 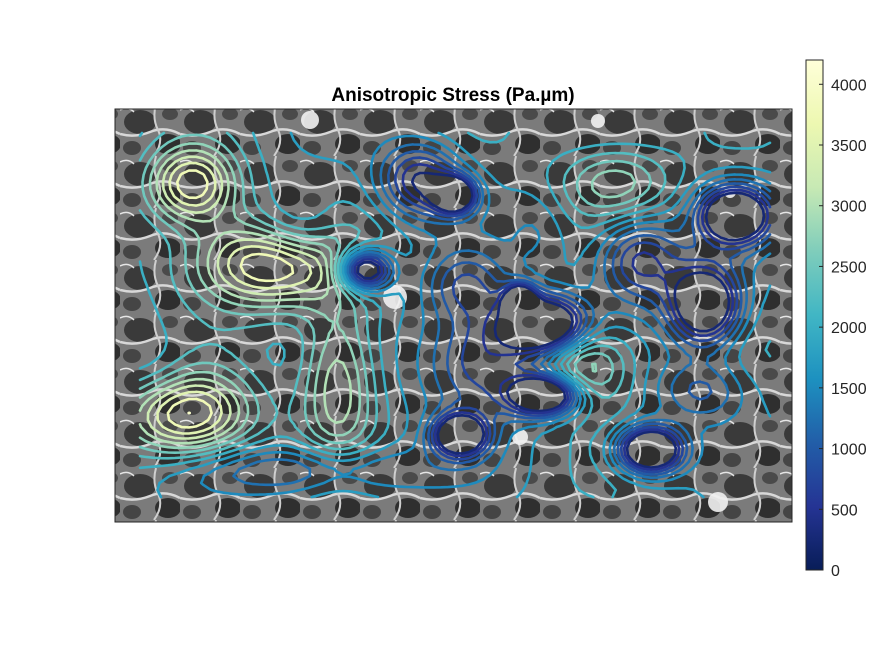 I want to click on colorbar-tick-label: 500, so click(x=844, y=510).